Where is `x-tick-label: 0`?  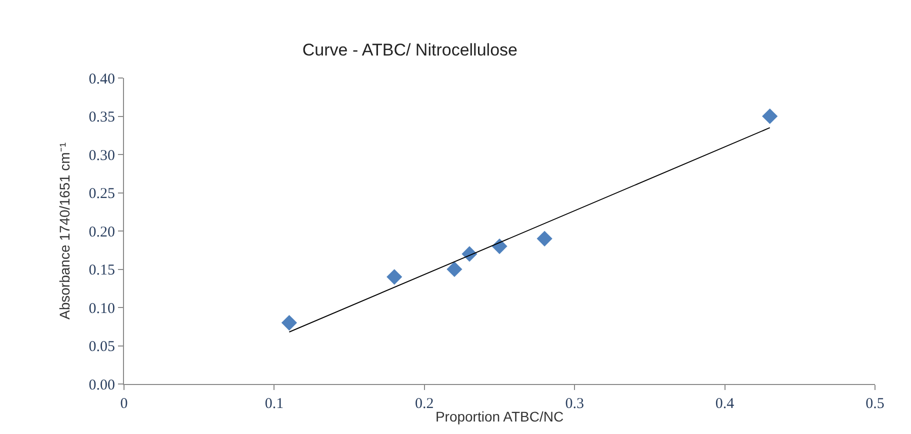
x-tick-label: 0 is located at coordinates (124, 404).